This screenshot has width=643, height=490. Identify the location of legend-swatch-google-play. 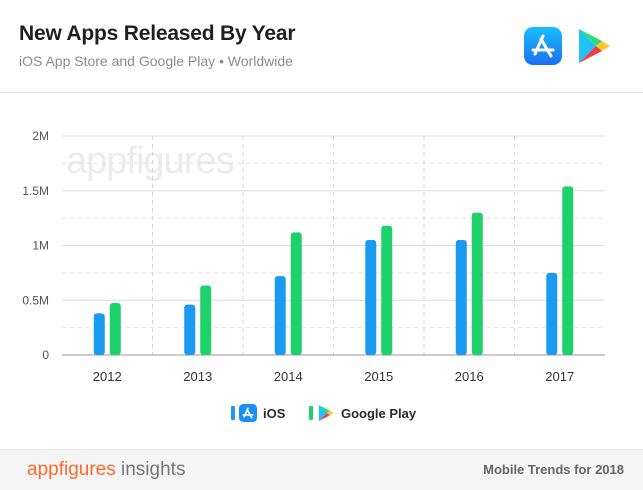
(311, 413).